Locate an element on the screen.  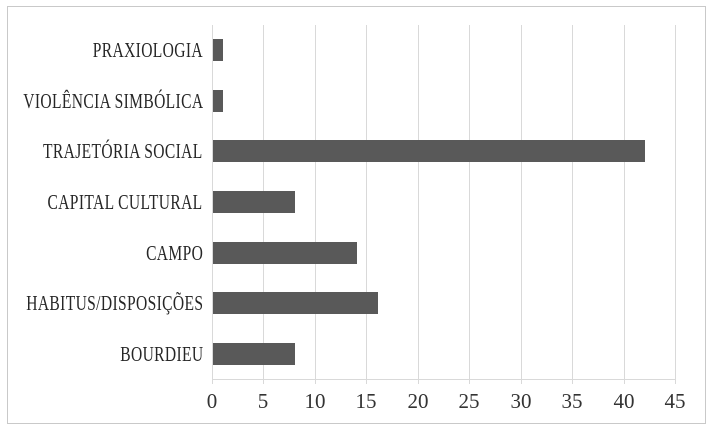
category-label-viol-ncia-simb-lica: VIOLÊNCIA SIMBÓLICA is located at coordinates (112, 100).